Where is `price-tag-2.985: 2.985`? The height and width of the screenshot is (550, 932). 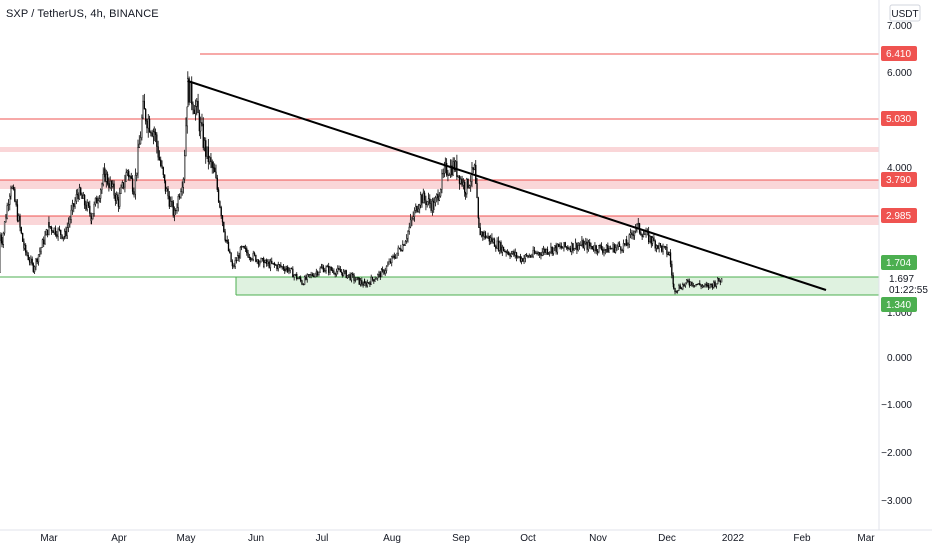 price-tag-2.985: 2.985 is located at coordinates (899, 215).